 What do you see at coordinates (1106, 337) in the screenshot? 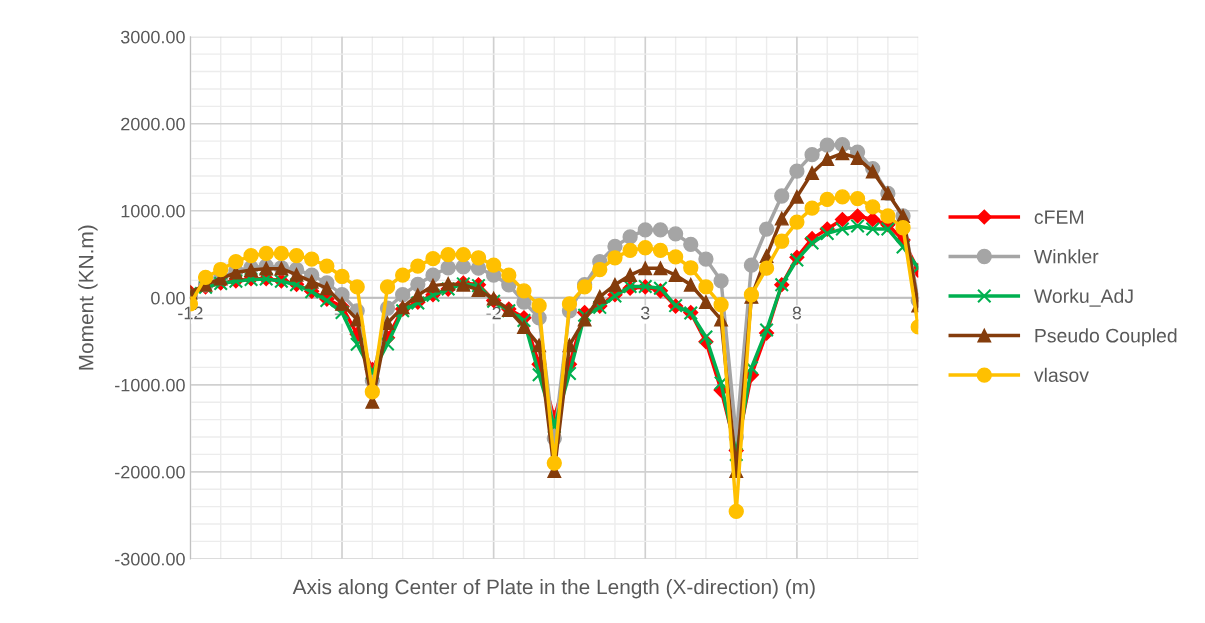
I see `legend-label: Pseudo Coupled` at bounding box center [1106, 337].